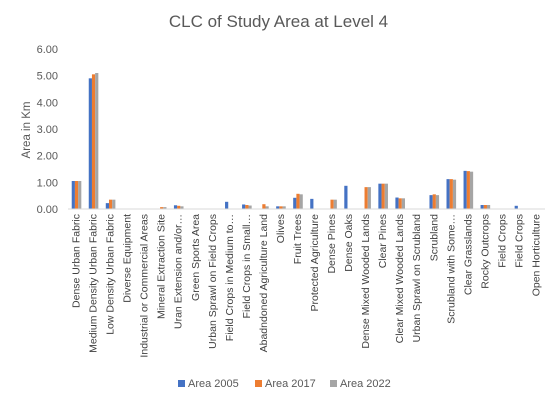 Image resolution: width=557 pixels, height=406 pixels. Describe the element at coordinates (349, 243) in the screenshot. I see `x-tick-label: Dense Oaks` at that location.